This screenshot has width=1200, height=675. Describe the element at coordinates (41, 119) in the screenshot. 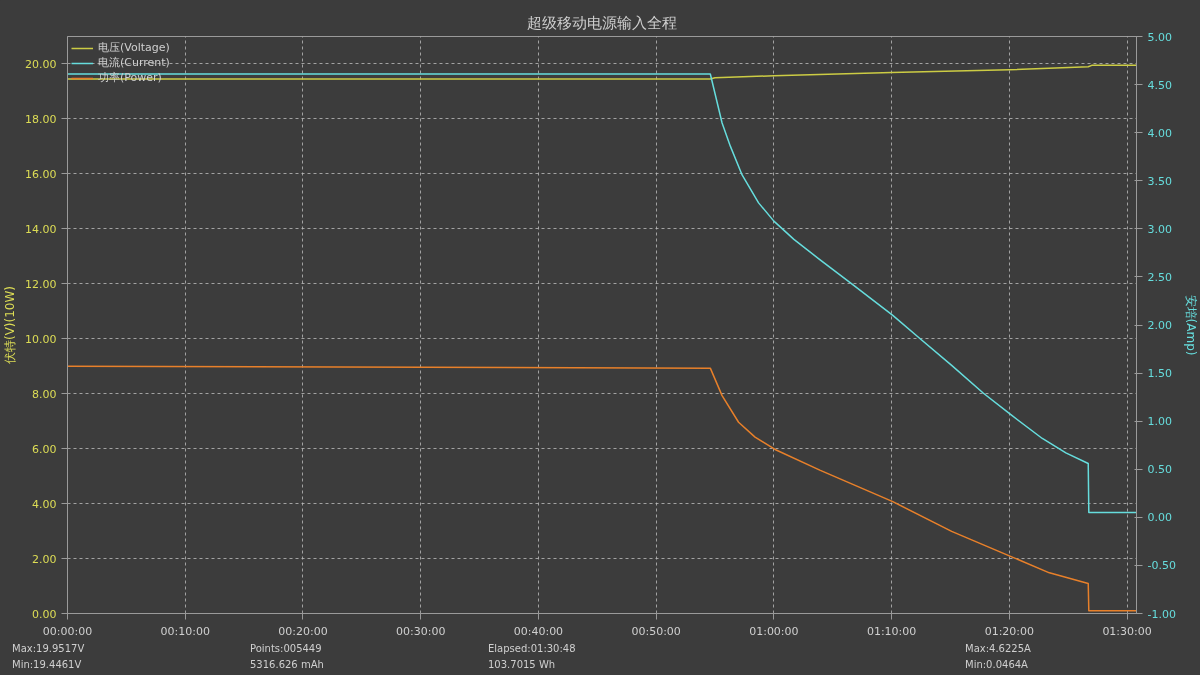

I see `y-tick-label: 18.00` at that location.